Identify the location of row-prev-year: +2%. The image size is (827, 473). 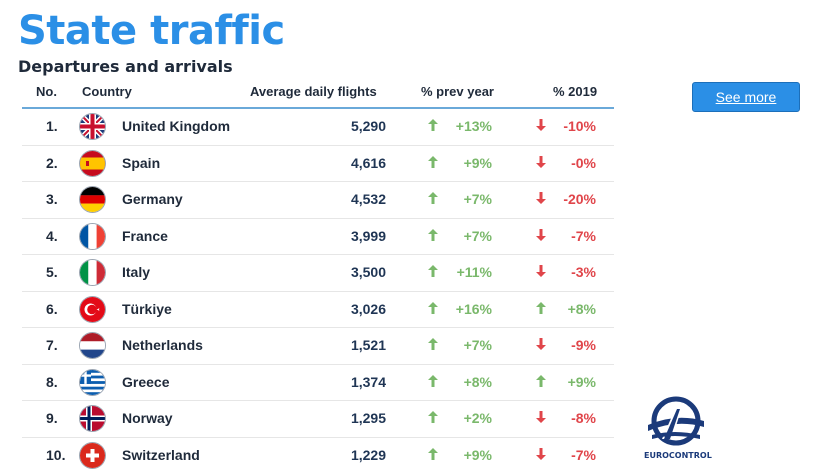
(478, 418).